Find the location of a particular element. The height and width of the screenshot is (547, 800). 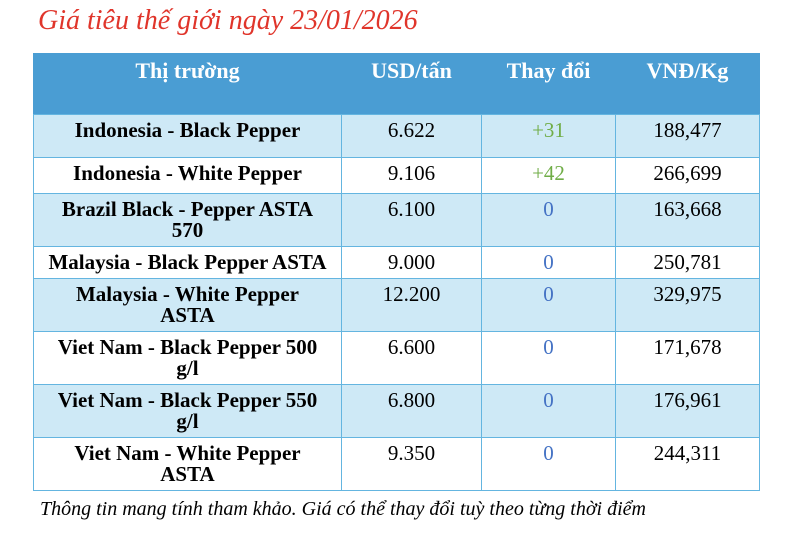

page-title: Giá tiêu thế giới ngày 23/01/2026 is located at coordinates (228, 20).